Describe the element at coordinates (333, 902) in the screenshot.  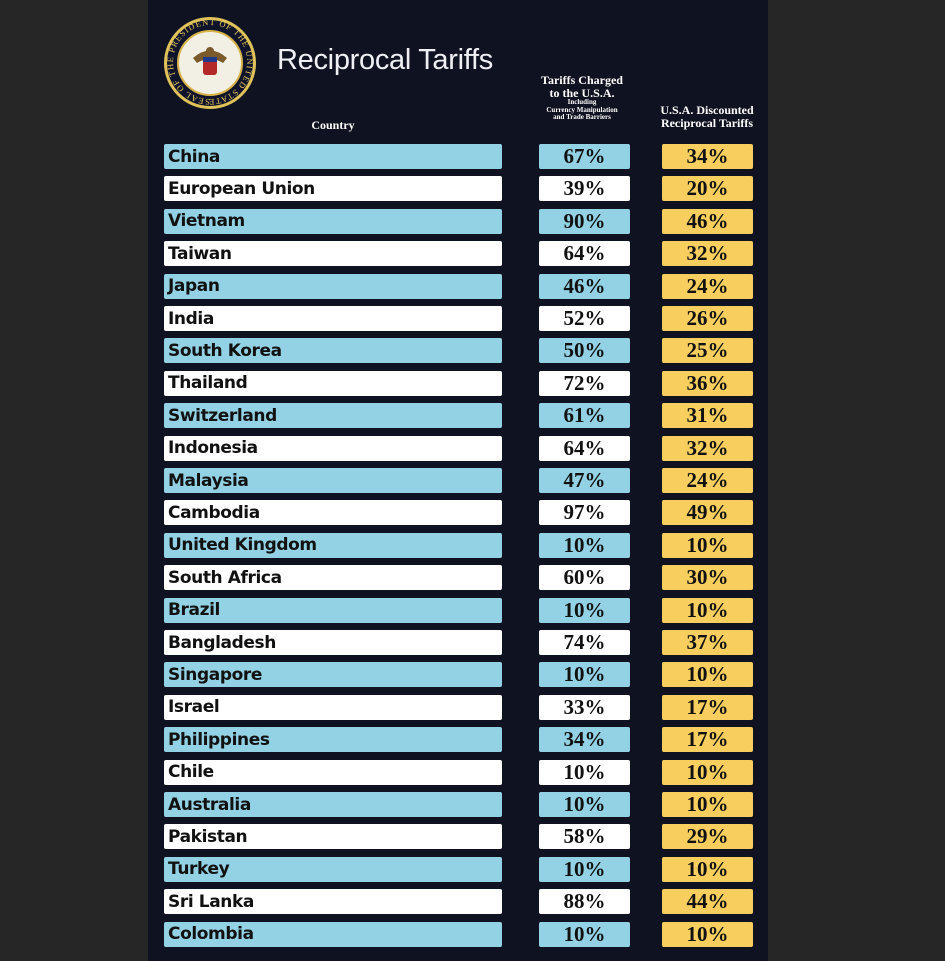
I see `country-cell: Sri Lanka` at that location.